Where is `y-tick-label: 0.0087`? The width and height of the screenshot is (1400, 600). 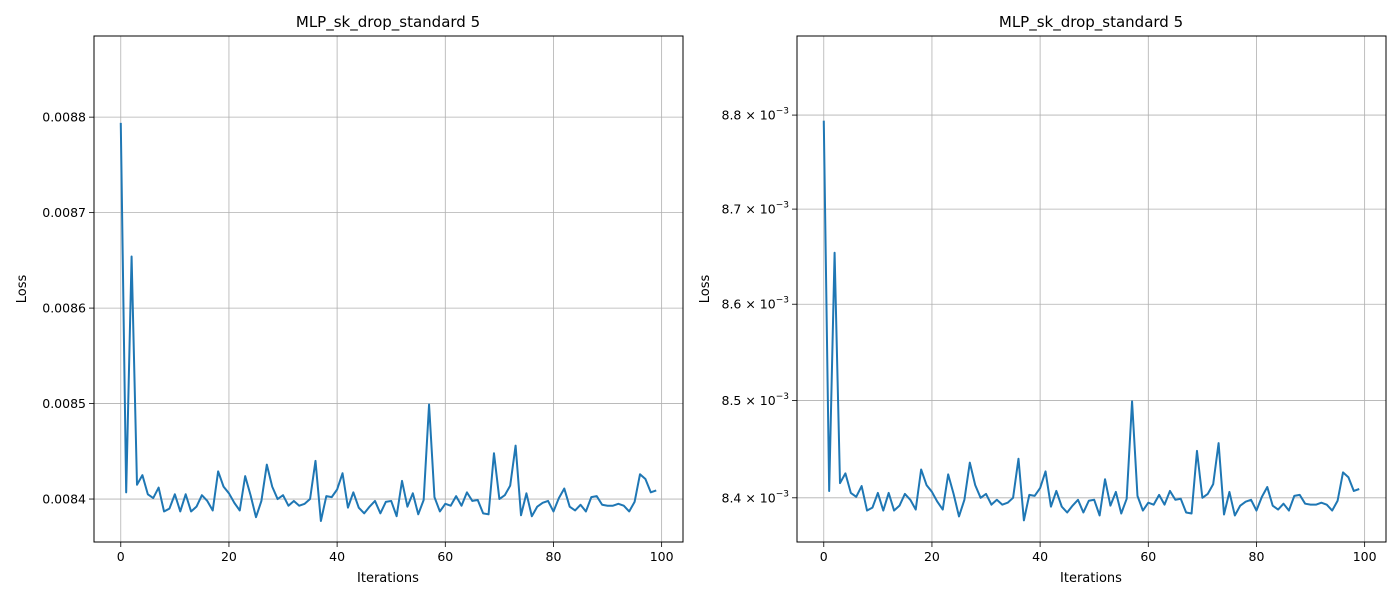
y-tick-label: 0.0087 is located at coordinates (64, 212).